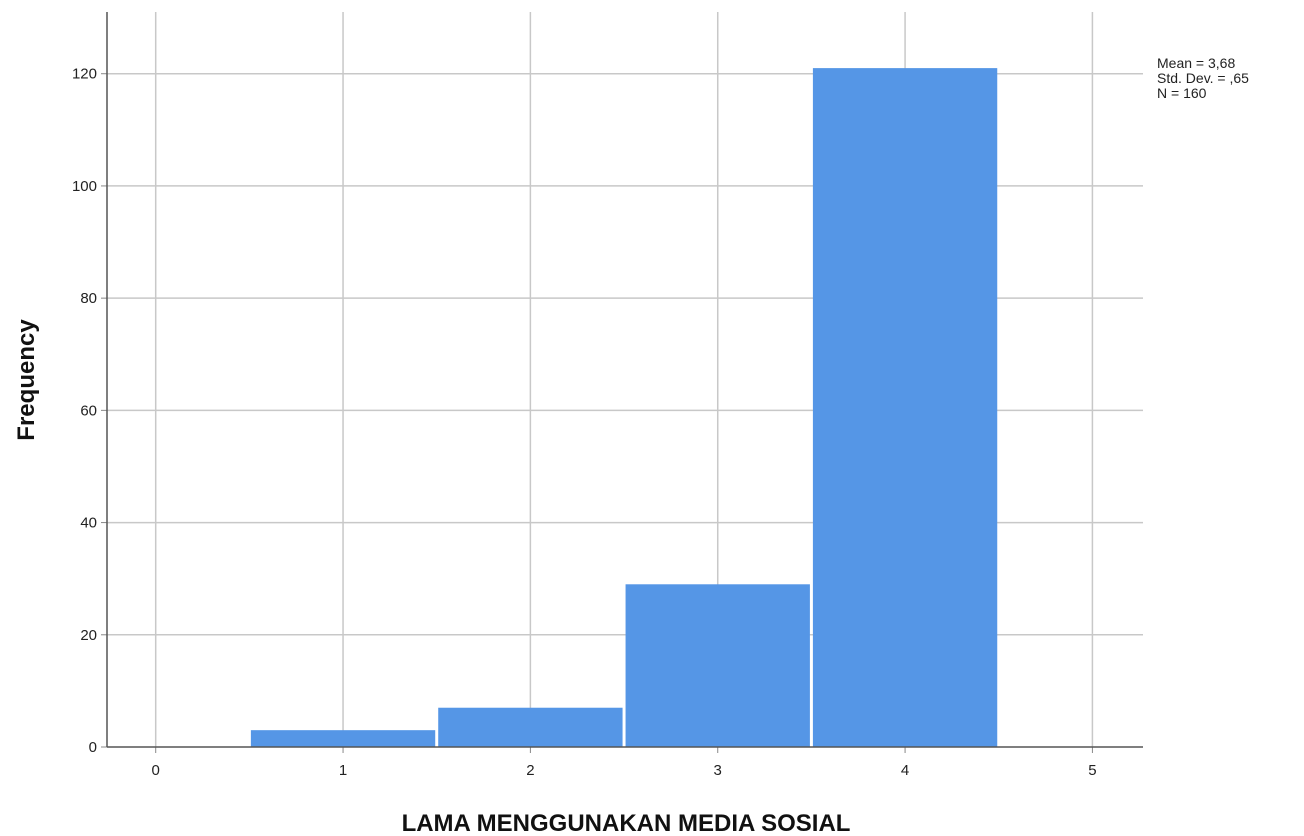 The height and width of the screenshot is (836, 1304). What do you see at coordinates (156, 770) in the screenshot?
I see `x-tick-label: 0` at bounding box center [156, 770].